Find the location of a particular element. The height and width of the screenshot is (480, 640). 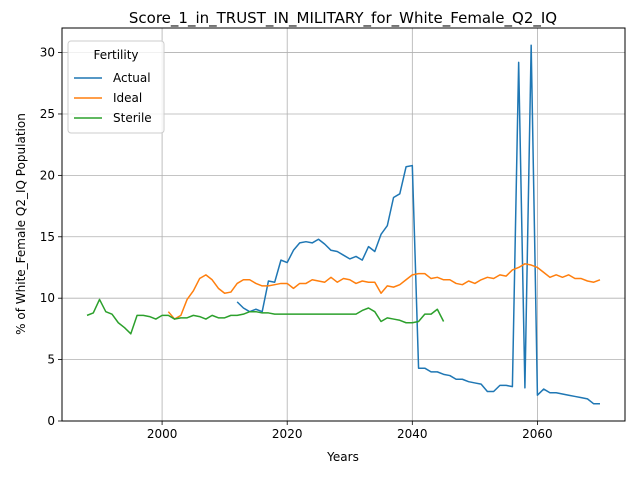

legend-label-actual: Actual is located at coordinates (132, 78).